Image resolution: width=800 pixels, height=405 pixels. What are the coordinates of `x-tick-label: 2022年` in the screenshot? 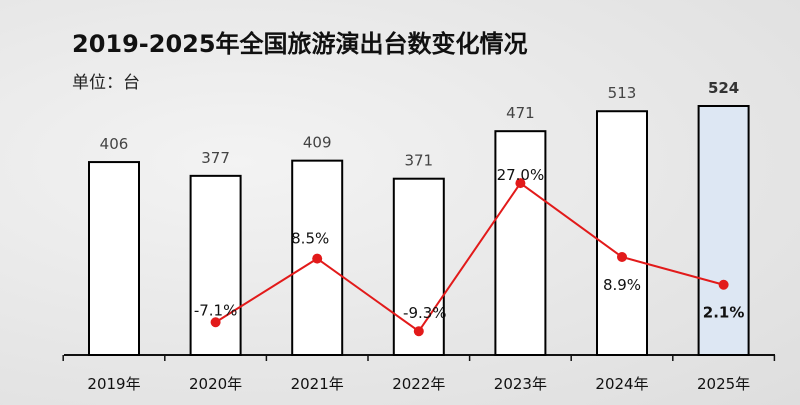 It's located at (418, 384).